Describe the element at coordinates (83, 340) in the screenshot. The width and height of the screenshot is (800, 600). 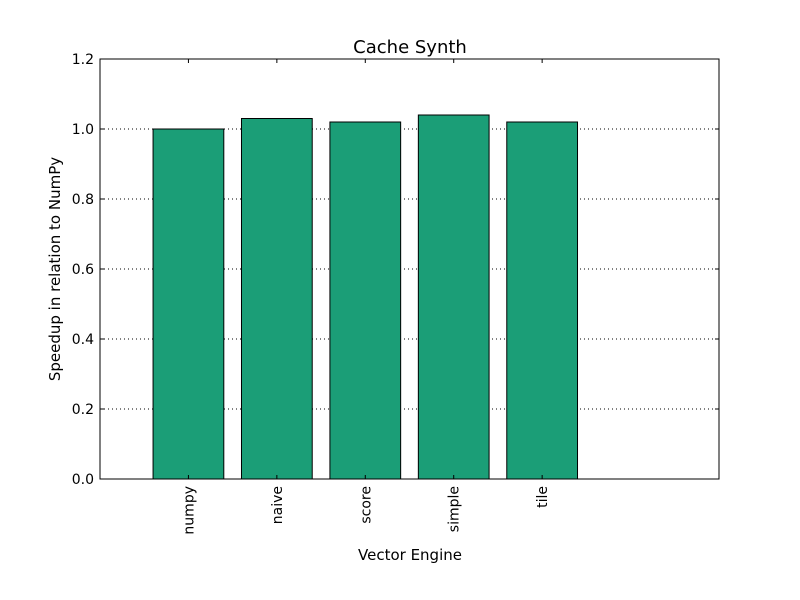
I see `y-tick-label: 0.4` at that location.